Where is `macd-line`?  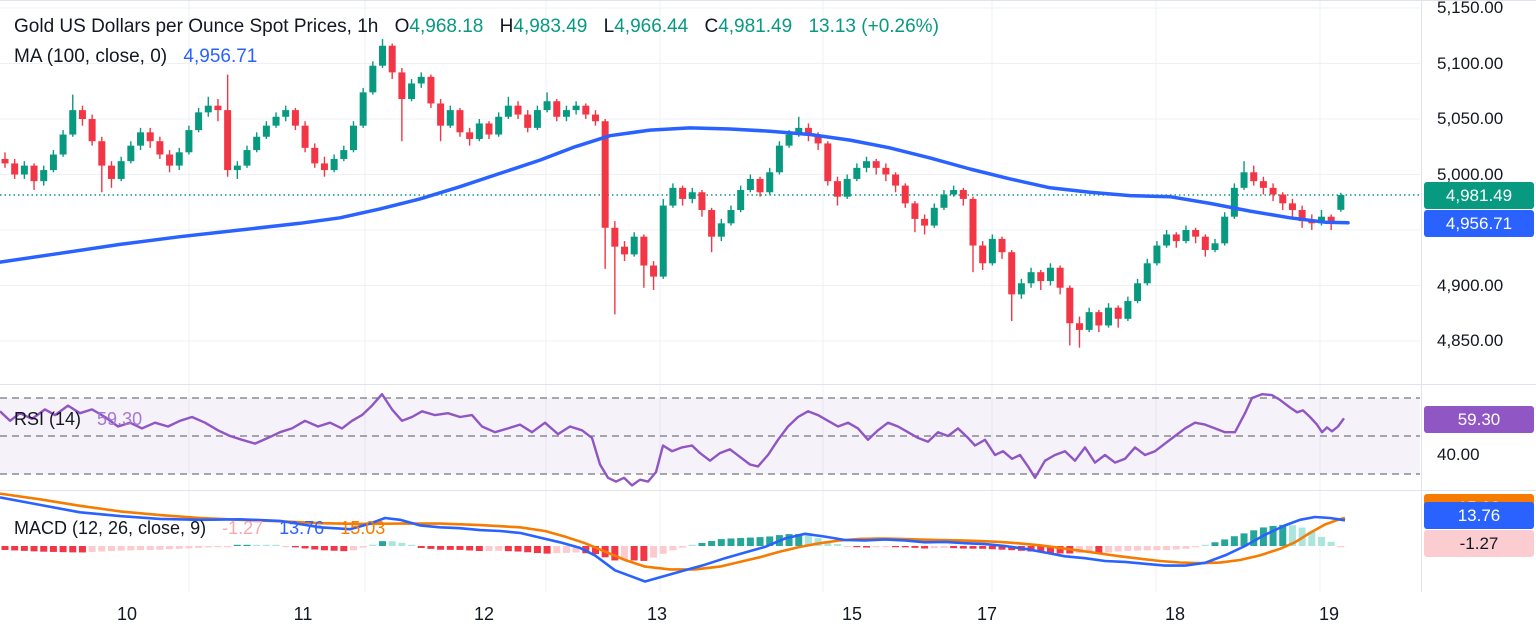
macd-line is located at coordinates (673, 539).